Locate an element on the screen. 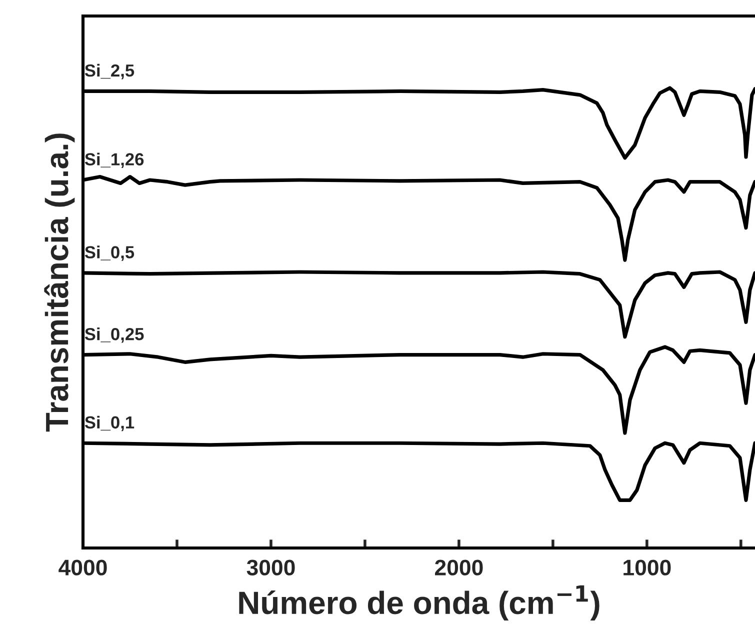 The height and width of the screenshot is (624, 755). series-label: Si_0,1 is located at coordinates (109, 424).